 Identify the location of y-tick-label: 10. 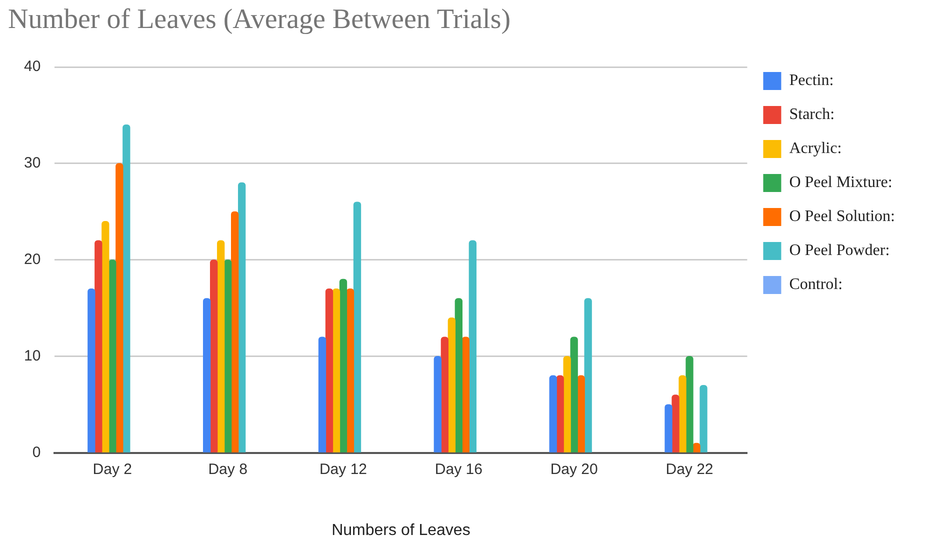
(32, 355).